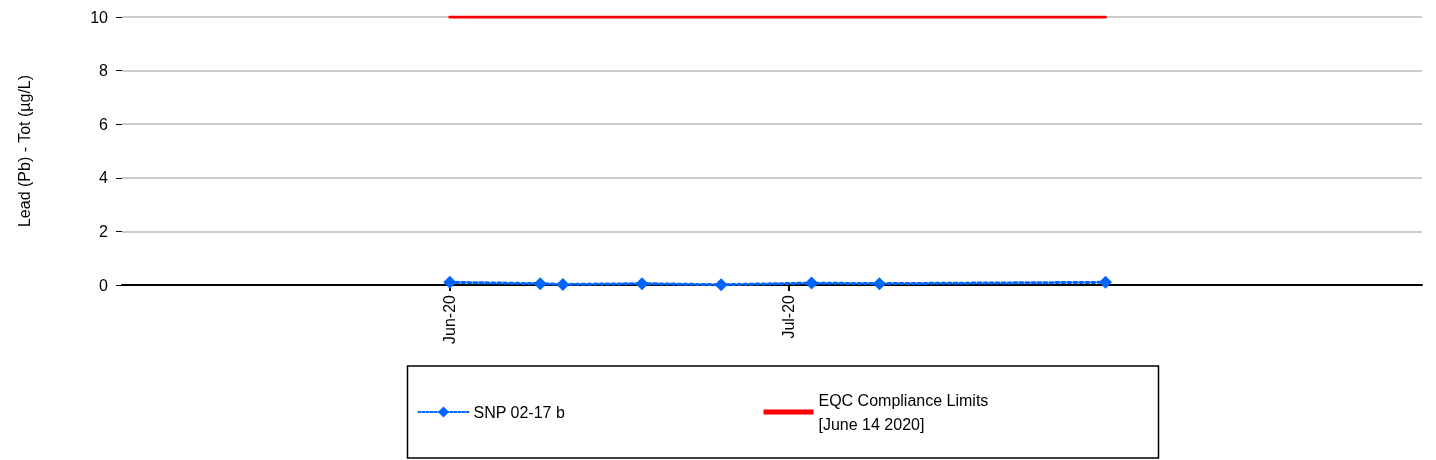  I want to click on y-tick-label: 8, so click(104, 71).